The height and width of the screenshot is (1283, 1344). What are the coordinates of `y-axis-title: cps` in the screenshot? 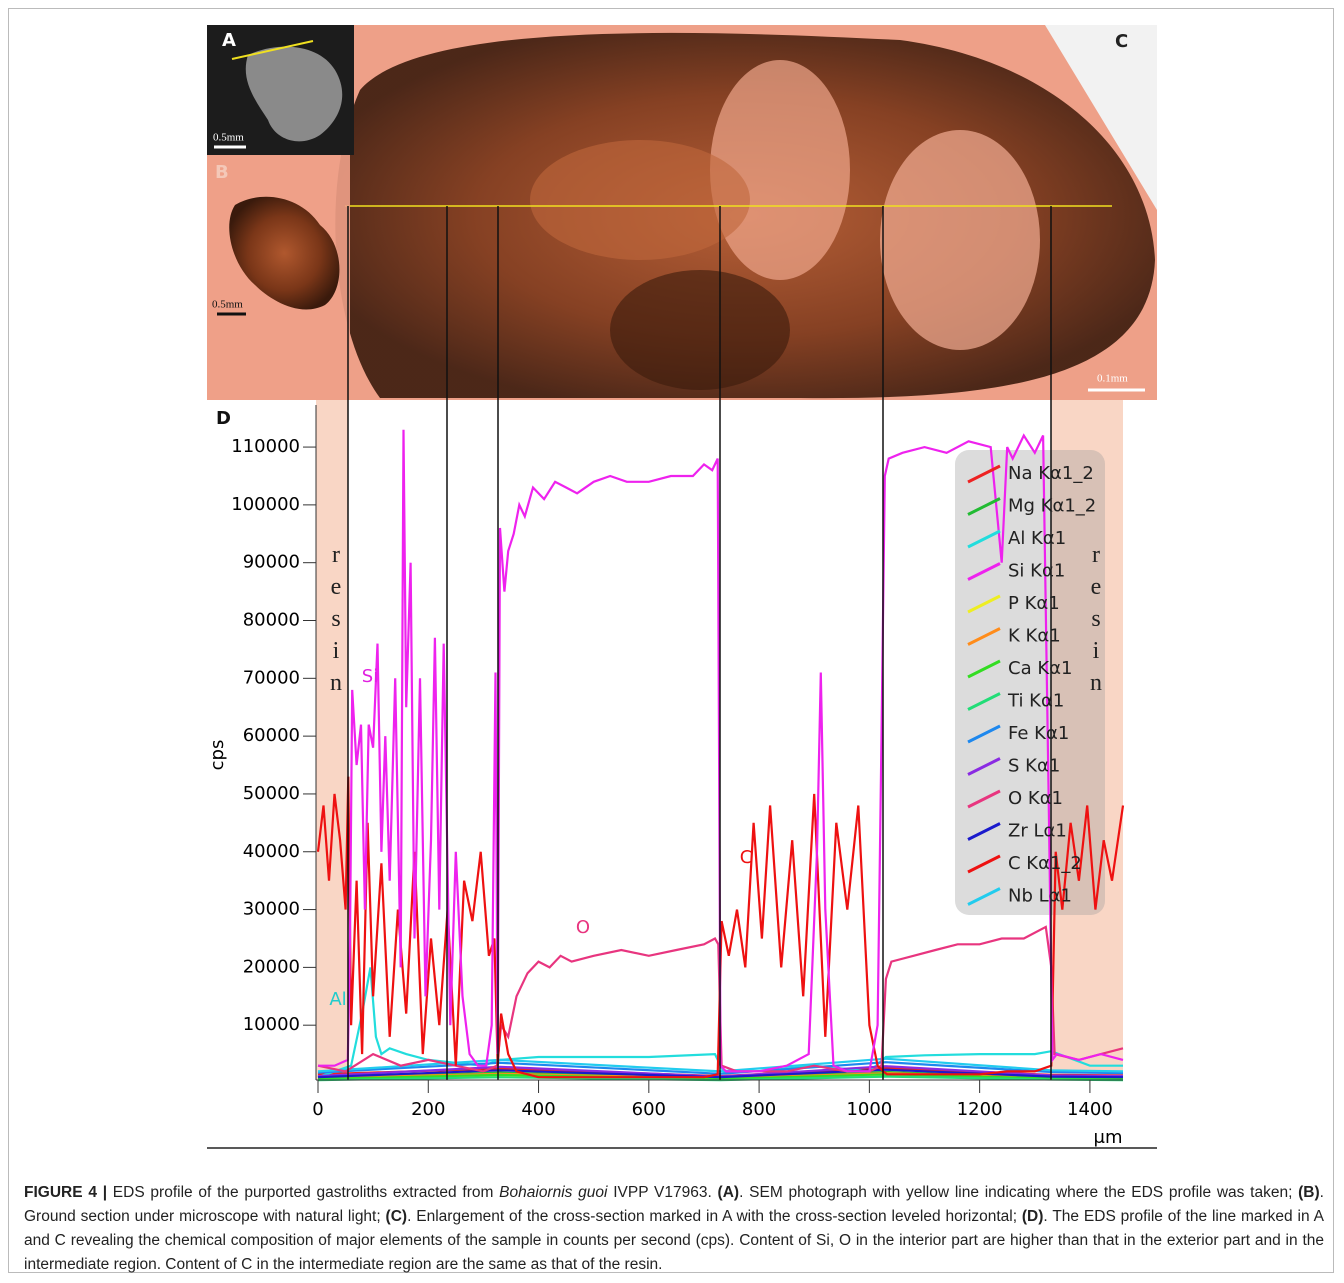 It's located at (217, 755).